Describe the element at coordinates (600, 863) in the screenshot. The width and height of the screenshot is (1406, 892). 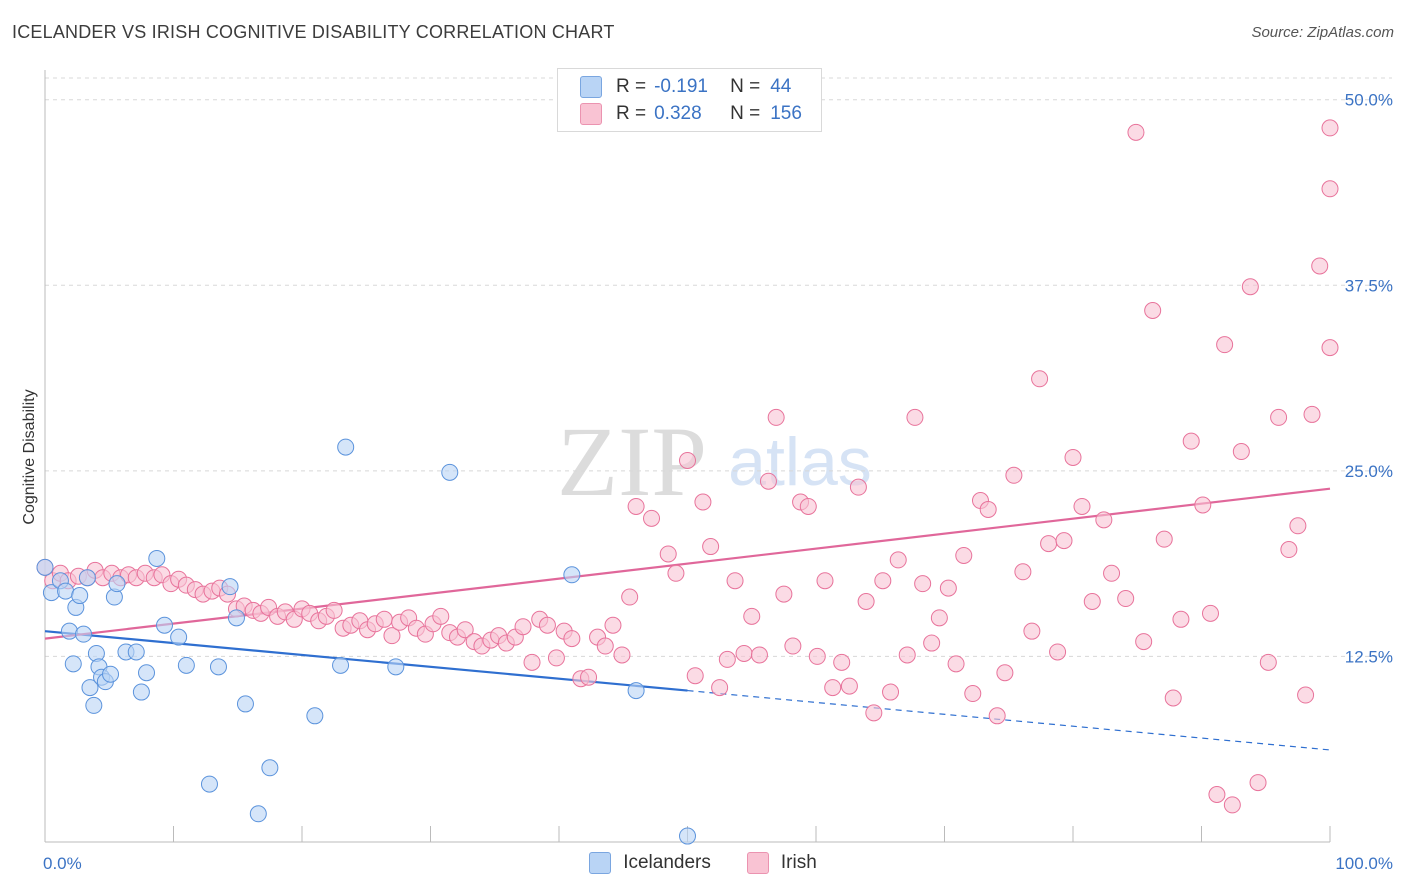
I see `icelanders-legend-swatch` at that location.